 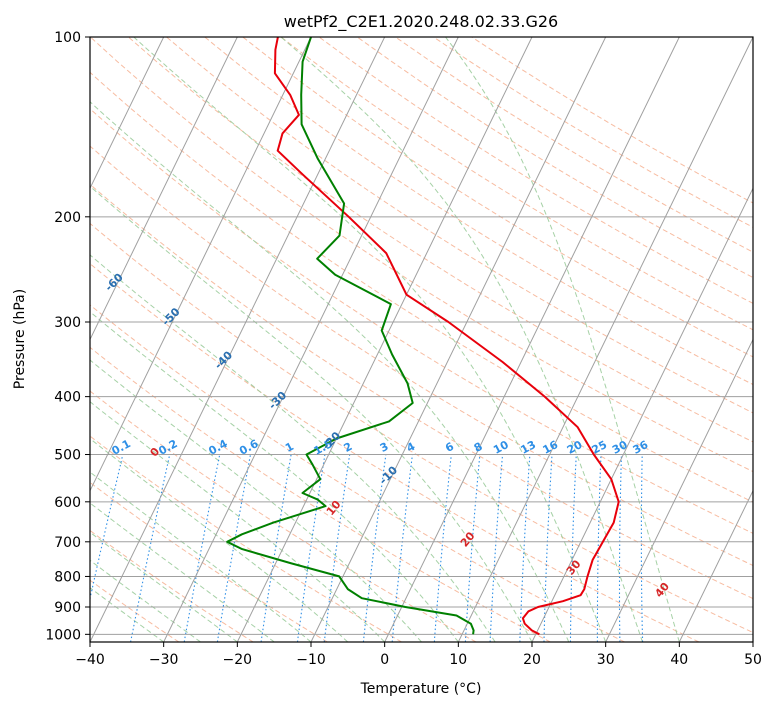 I want to click on x-tick-label: 30, so click(x=606, y=660).